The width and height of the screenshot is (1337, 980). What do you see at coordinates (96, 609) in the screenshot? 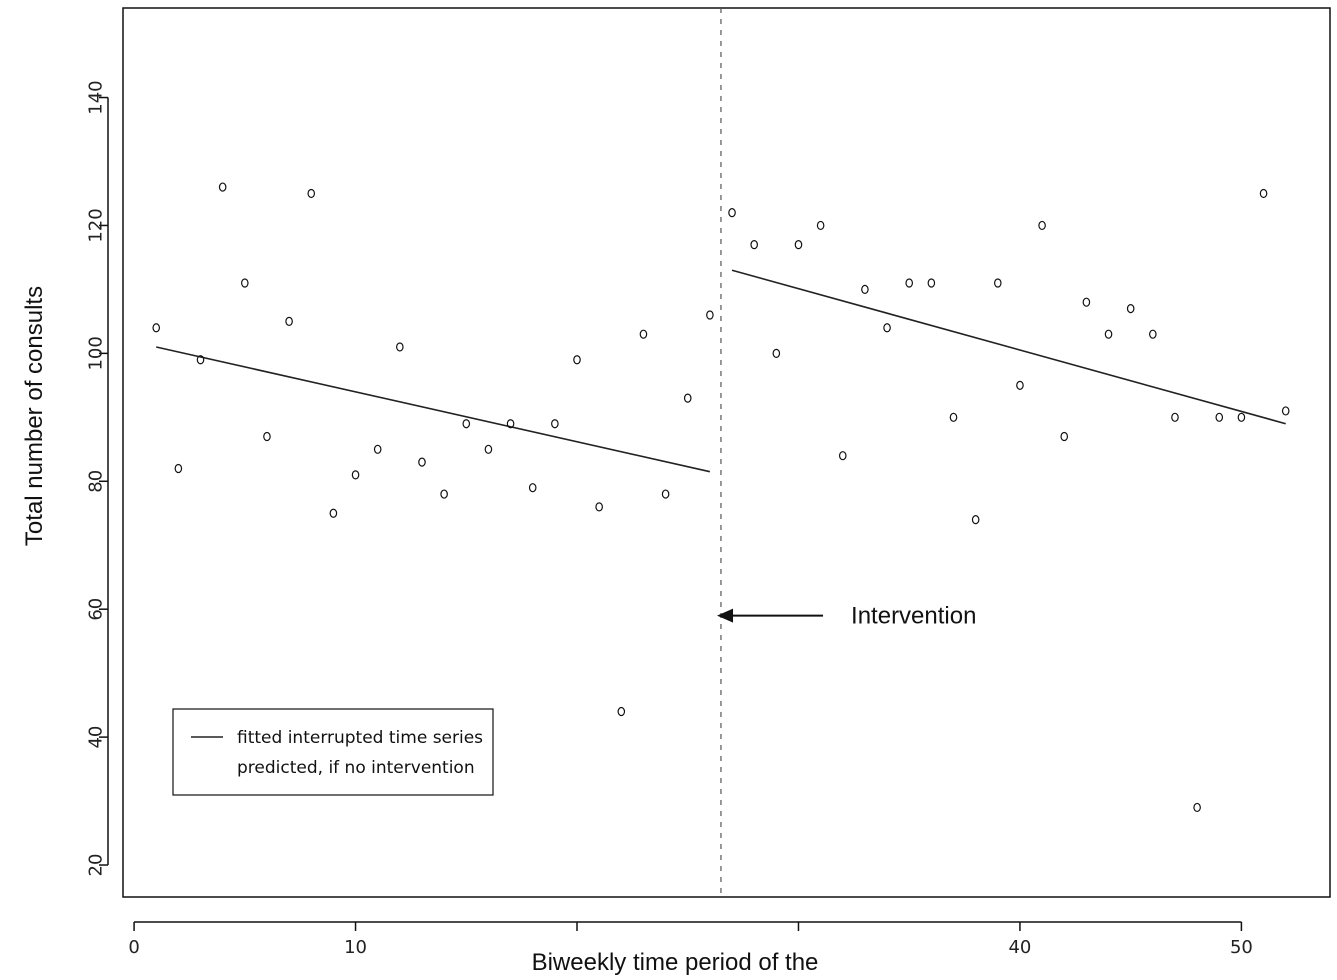
I see `y-tick-label: 60` at bounding box center [96, 609].